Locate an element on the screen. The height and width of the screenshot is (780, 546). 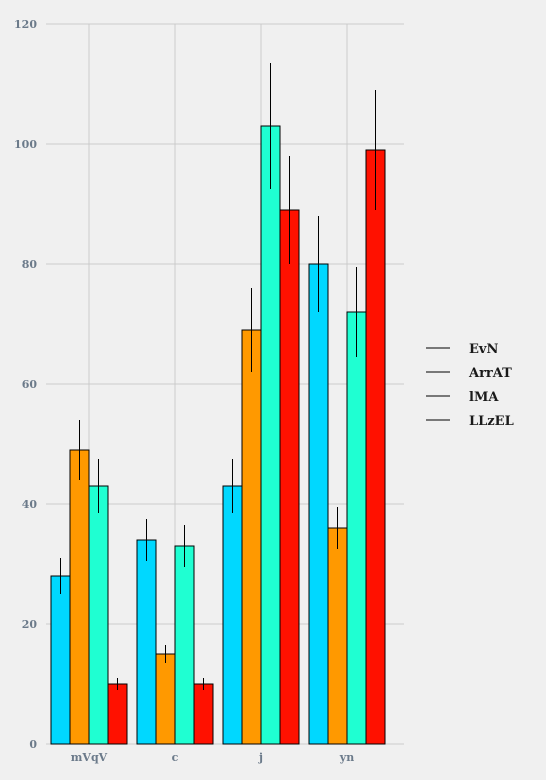
bar-LLzEL-yn is located at coordinates (375, 447).